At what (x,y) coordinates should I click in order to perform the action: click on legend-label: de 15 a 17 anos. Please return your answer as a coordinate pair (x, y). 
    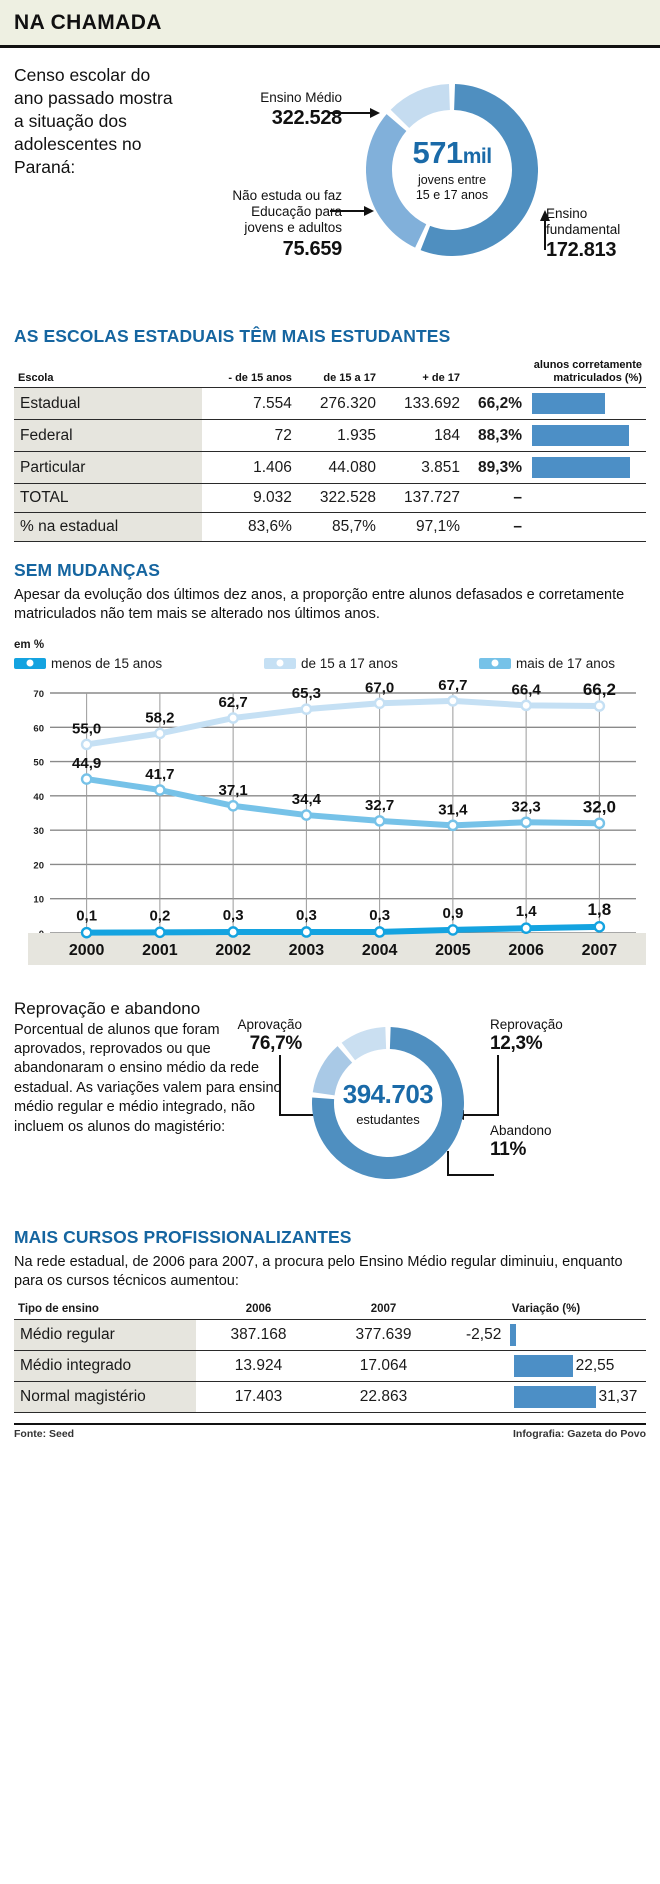
    Looking at the image, I should click on (349, 663).